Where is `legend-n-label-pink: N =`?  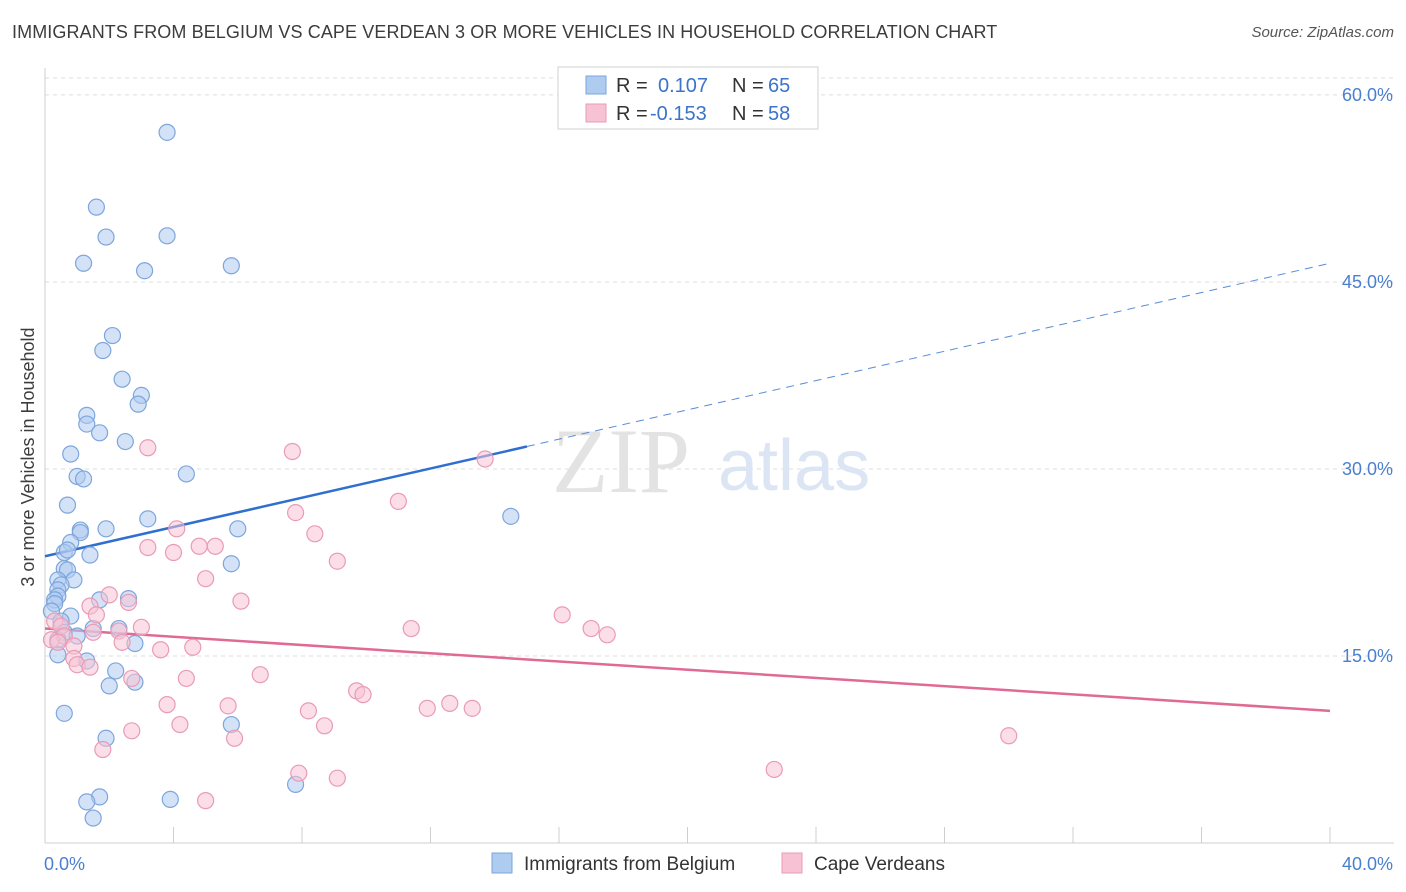 legend-n-label-pink: N = is located at coordinates (748, 114).